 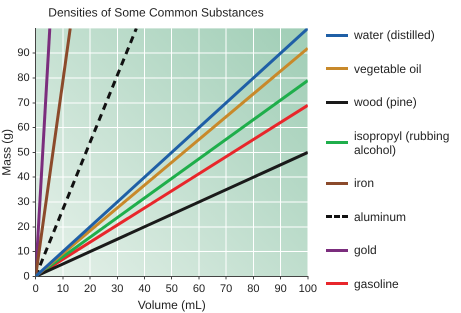 What do you see at coordinates (253, 289) in the screenshot?
I see `x-tick-label: 80` at bounding box center [253, 289].